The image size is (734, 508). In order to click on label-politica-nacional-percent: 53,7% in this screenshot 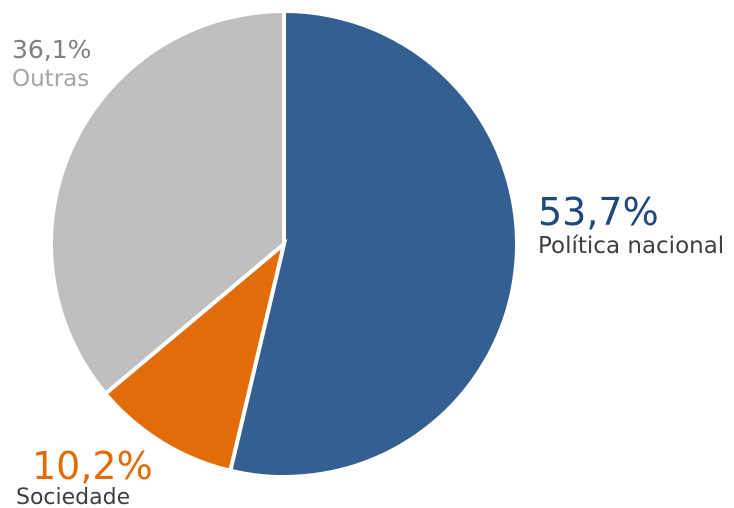, I will do `click(598, 212)`.